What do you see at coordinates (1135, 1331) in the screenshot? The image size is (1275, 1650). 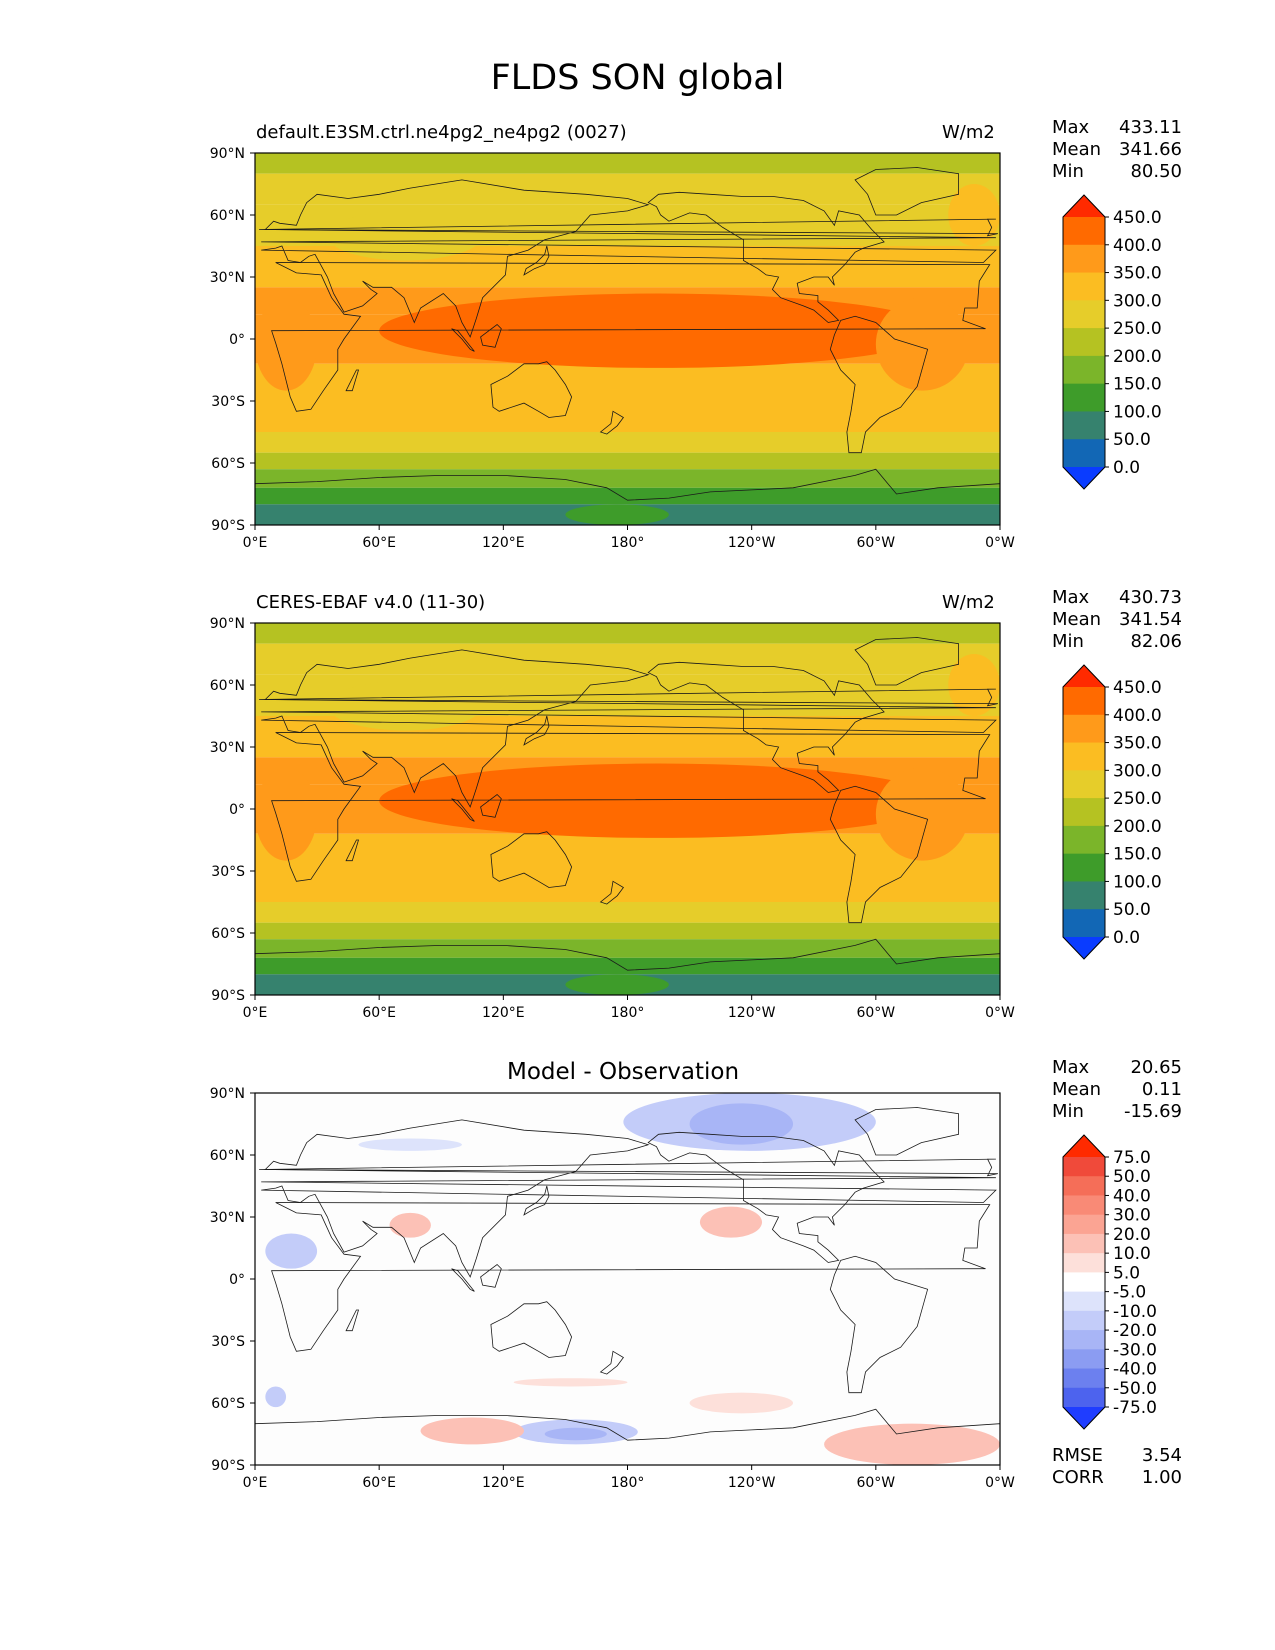 I see `colorbar-label: -20.0` at bounding box center [1135, 1331].